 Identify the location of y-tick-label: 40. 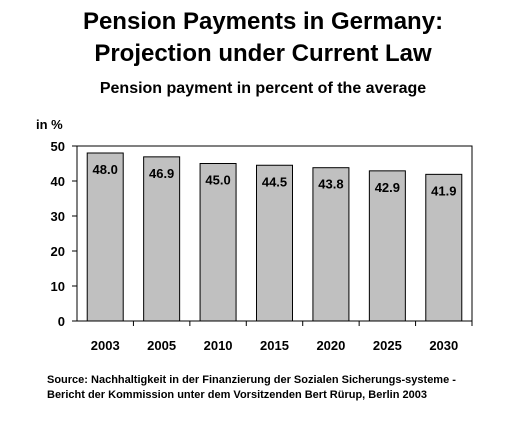
(58, 181).